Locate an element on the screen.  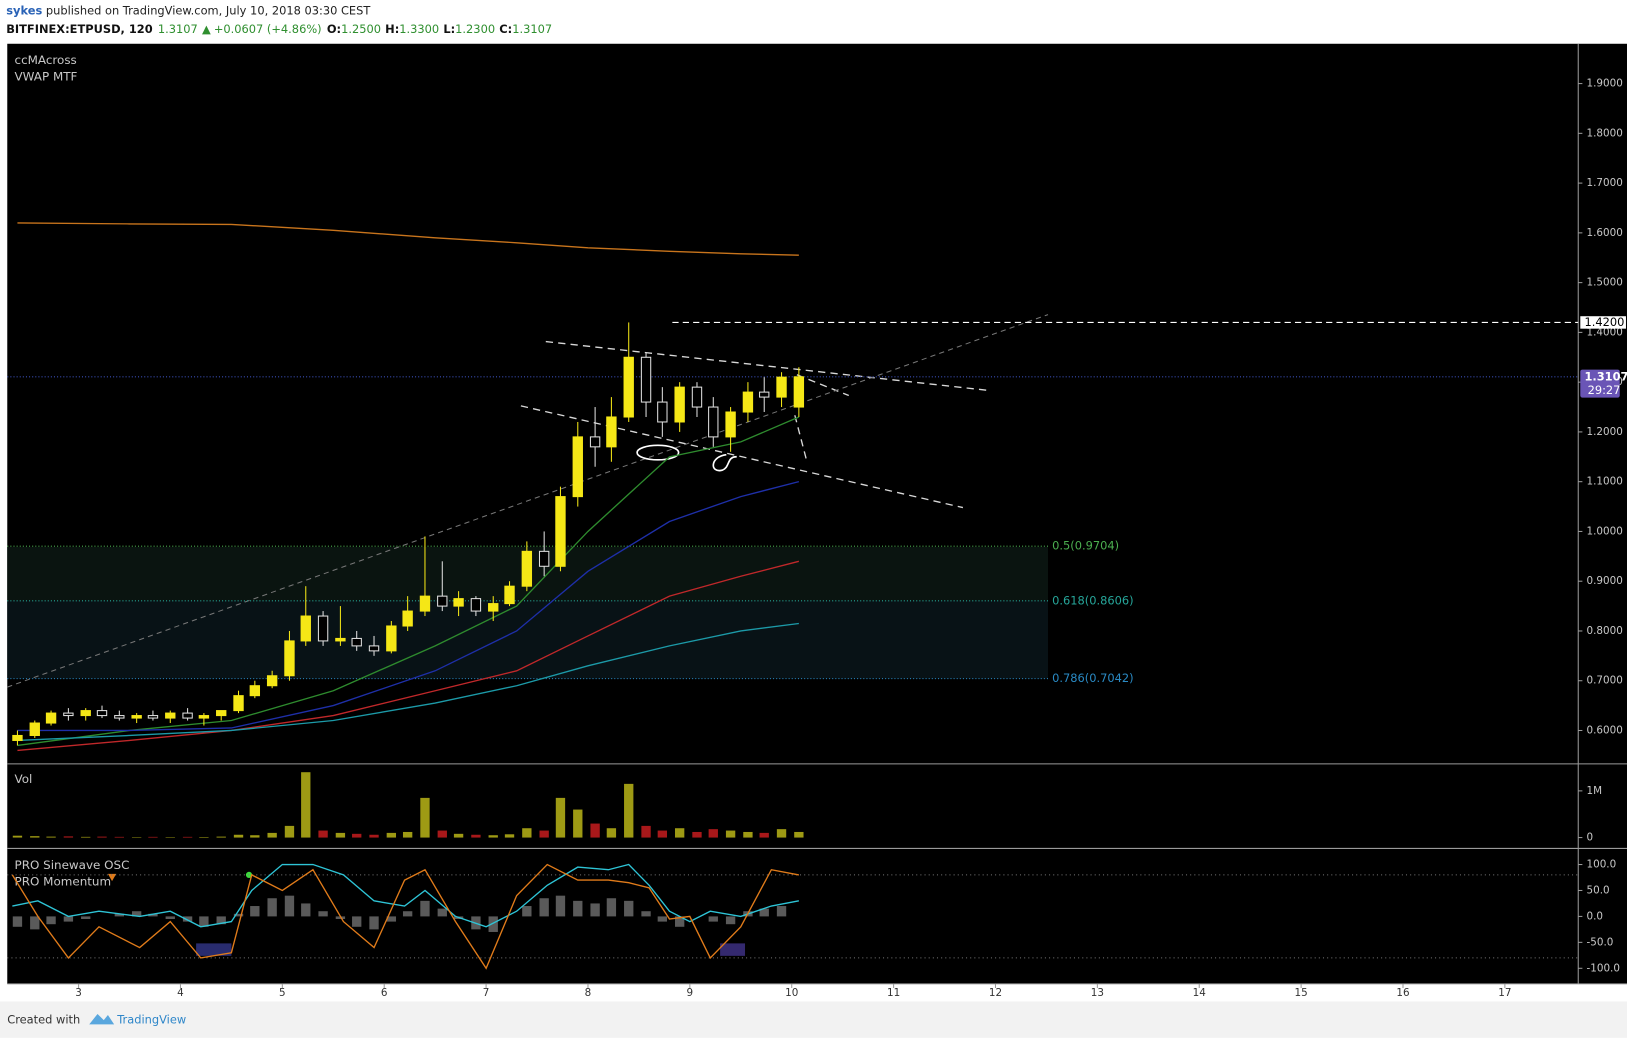
y-tick-label: 0 is located at coordinates (1590, 838).